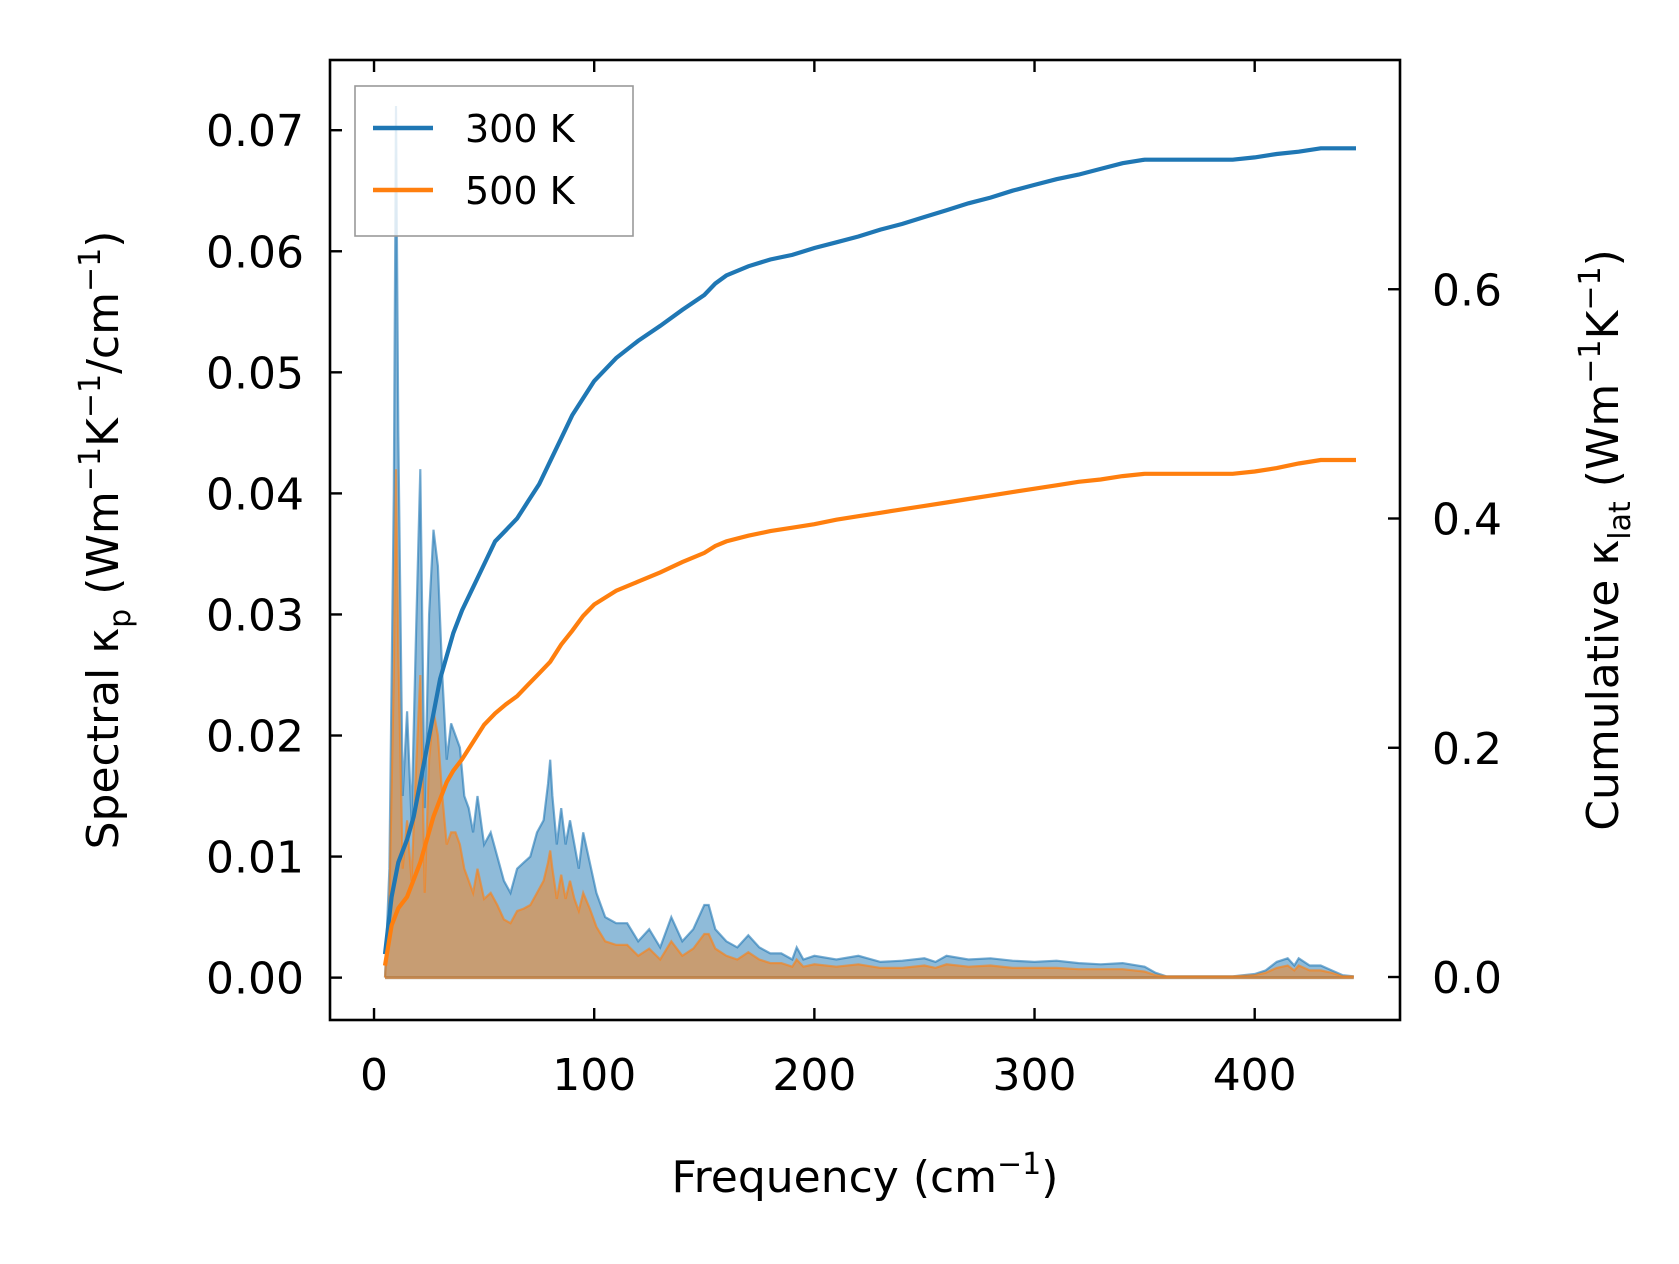 The height and width of the screenshot is (1264, 1679). Describe the element at coordinates (1467, 749) in the screenshot. I see `y-right-tick-label: 0.2` at that location.